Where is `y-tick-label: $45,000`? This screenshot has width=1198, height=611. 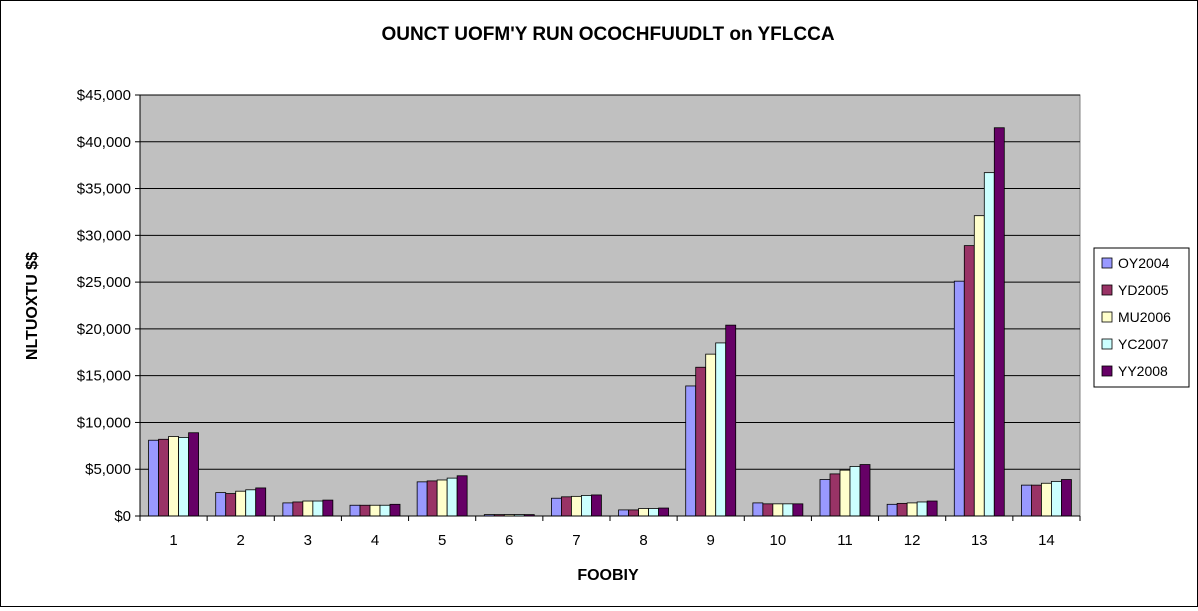
y-tick-label: $45,000 is located at coordinates (104, 95).